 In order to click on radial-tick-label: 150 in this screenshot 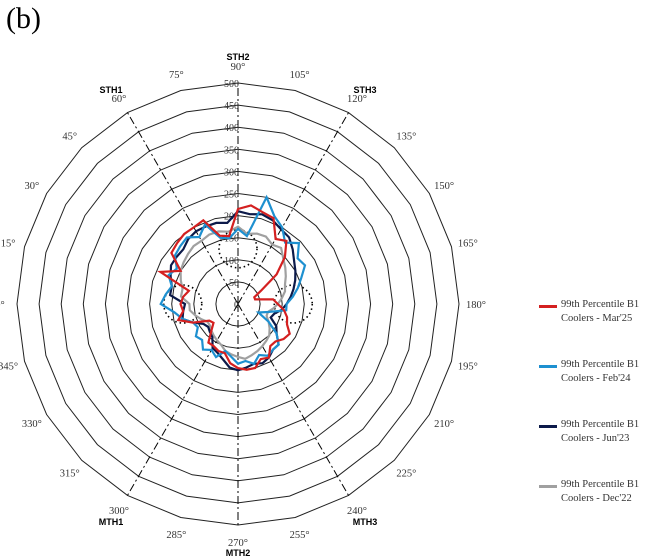, I will do `click(231, 239)`.